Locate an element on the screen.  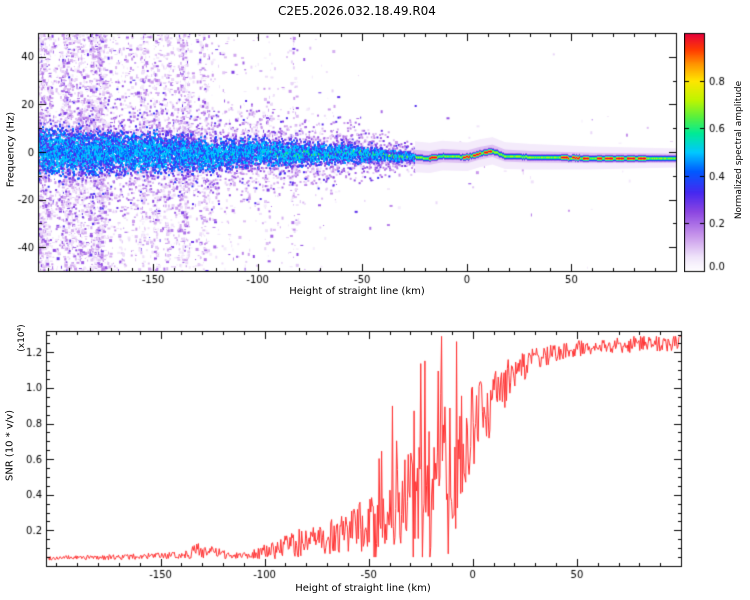
spectrogram-x-axis-label: Height of straight line (km) is located at coordinates (357, 291).